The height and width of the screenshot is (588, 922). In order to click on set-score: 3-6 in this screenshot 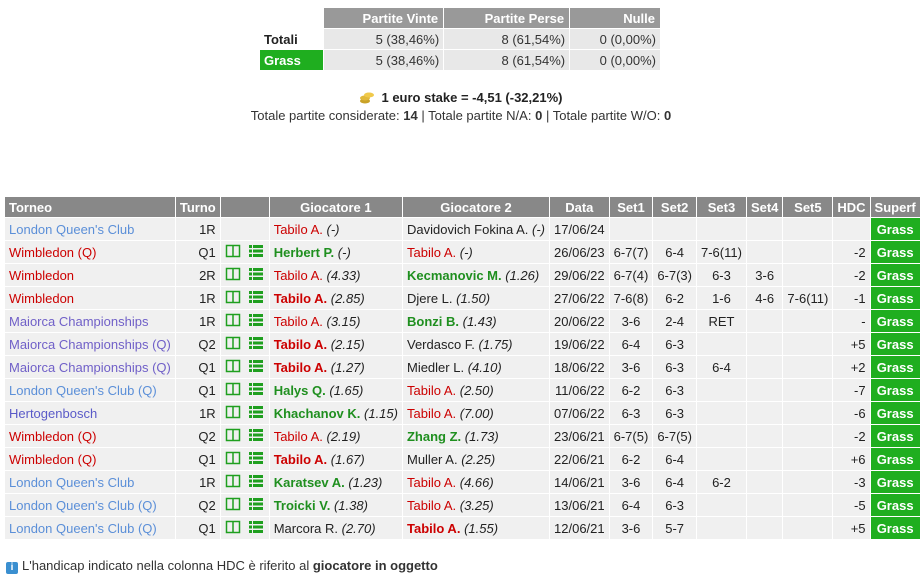, I will do `click(764, 275)`.